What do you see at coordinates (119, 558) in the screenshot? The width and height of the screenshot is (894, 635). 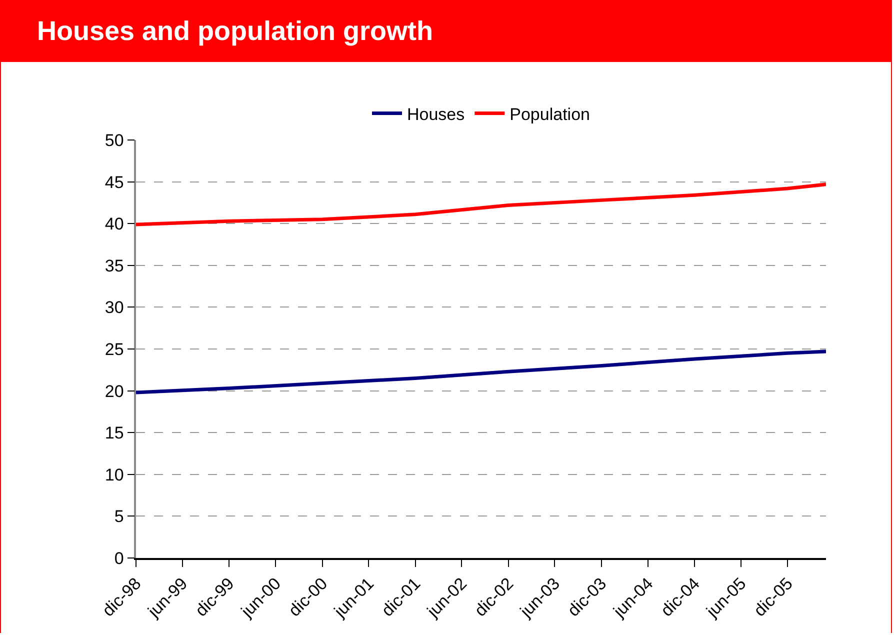 I see `y-tick-label: 0` at bounding box center [119, 558].